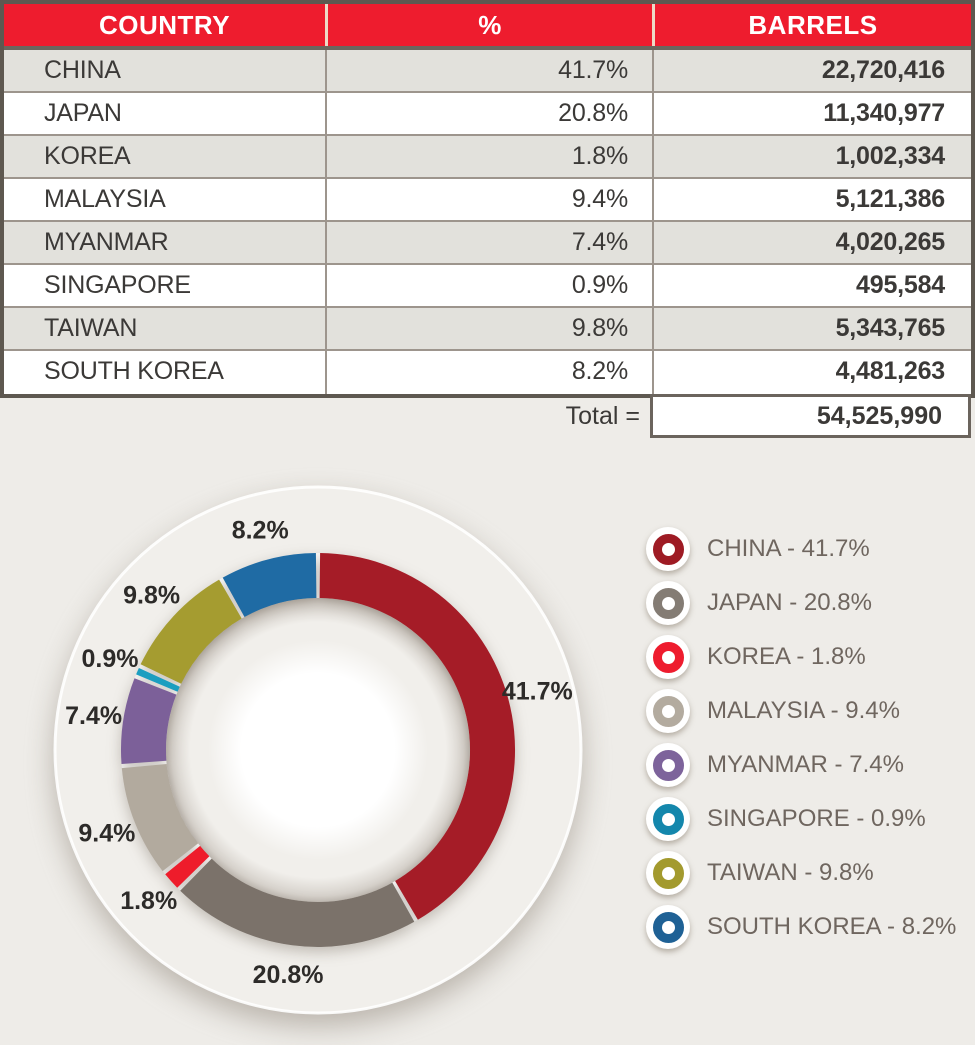 The width and height of the screenshot is (975, 1045). I want to click on donut-segment-myanmar, so click(148, 721).